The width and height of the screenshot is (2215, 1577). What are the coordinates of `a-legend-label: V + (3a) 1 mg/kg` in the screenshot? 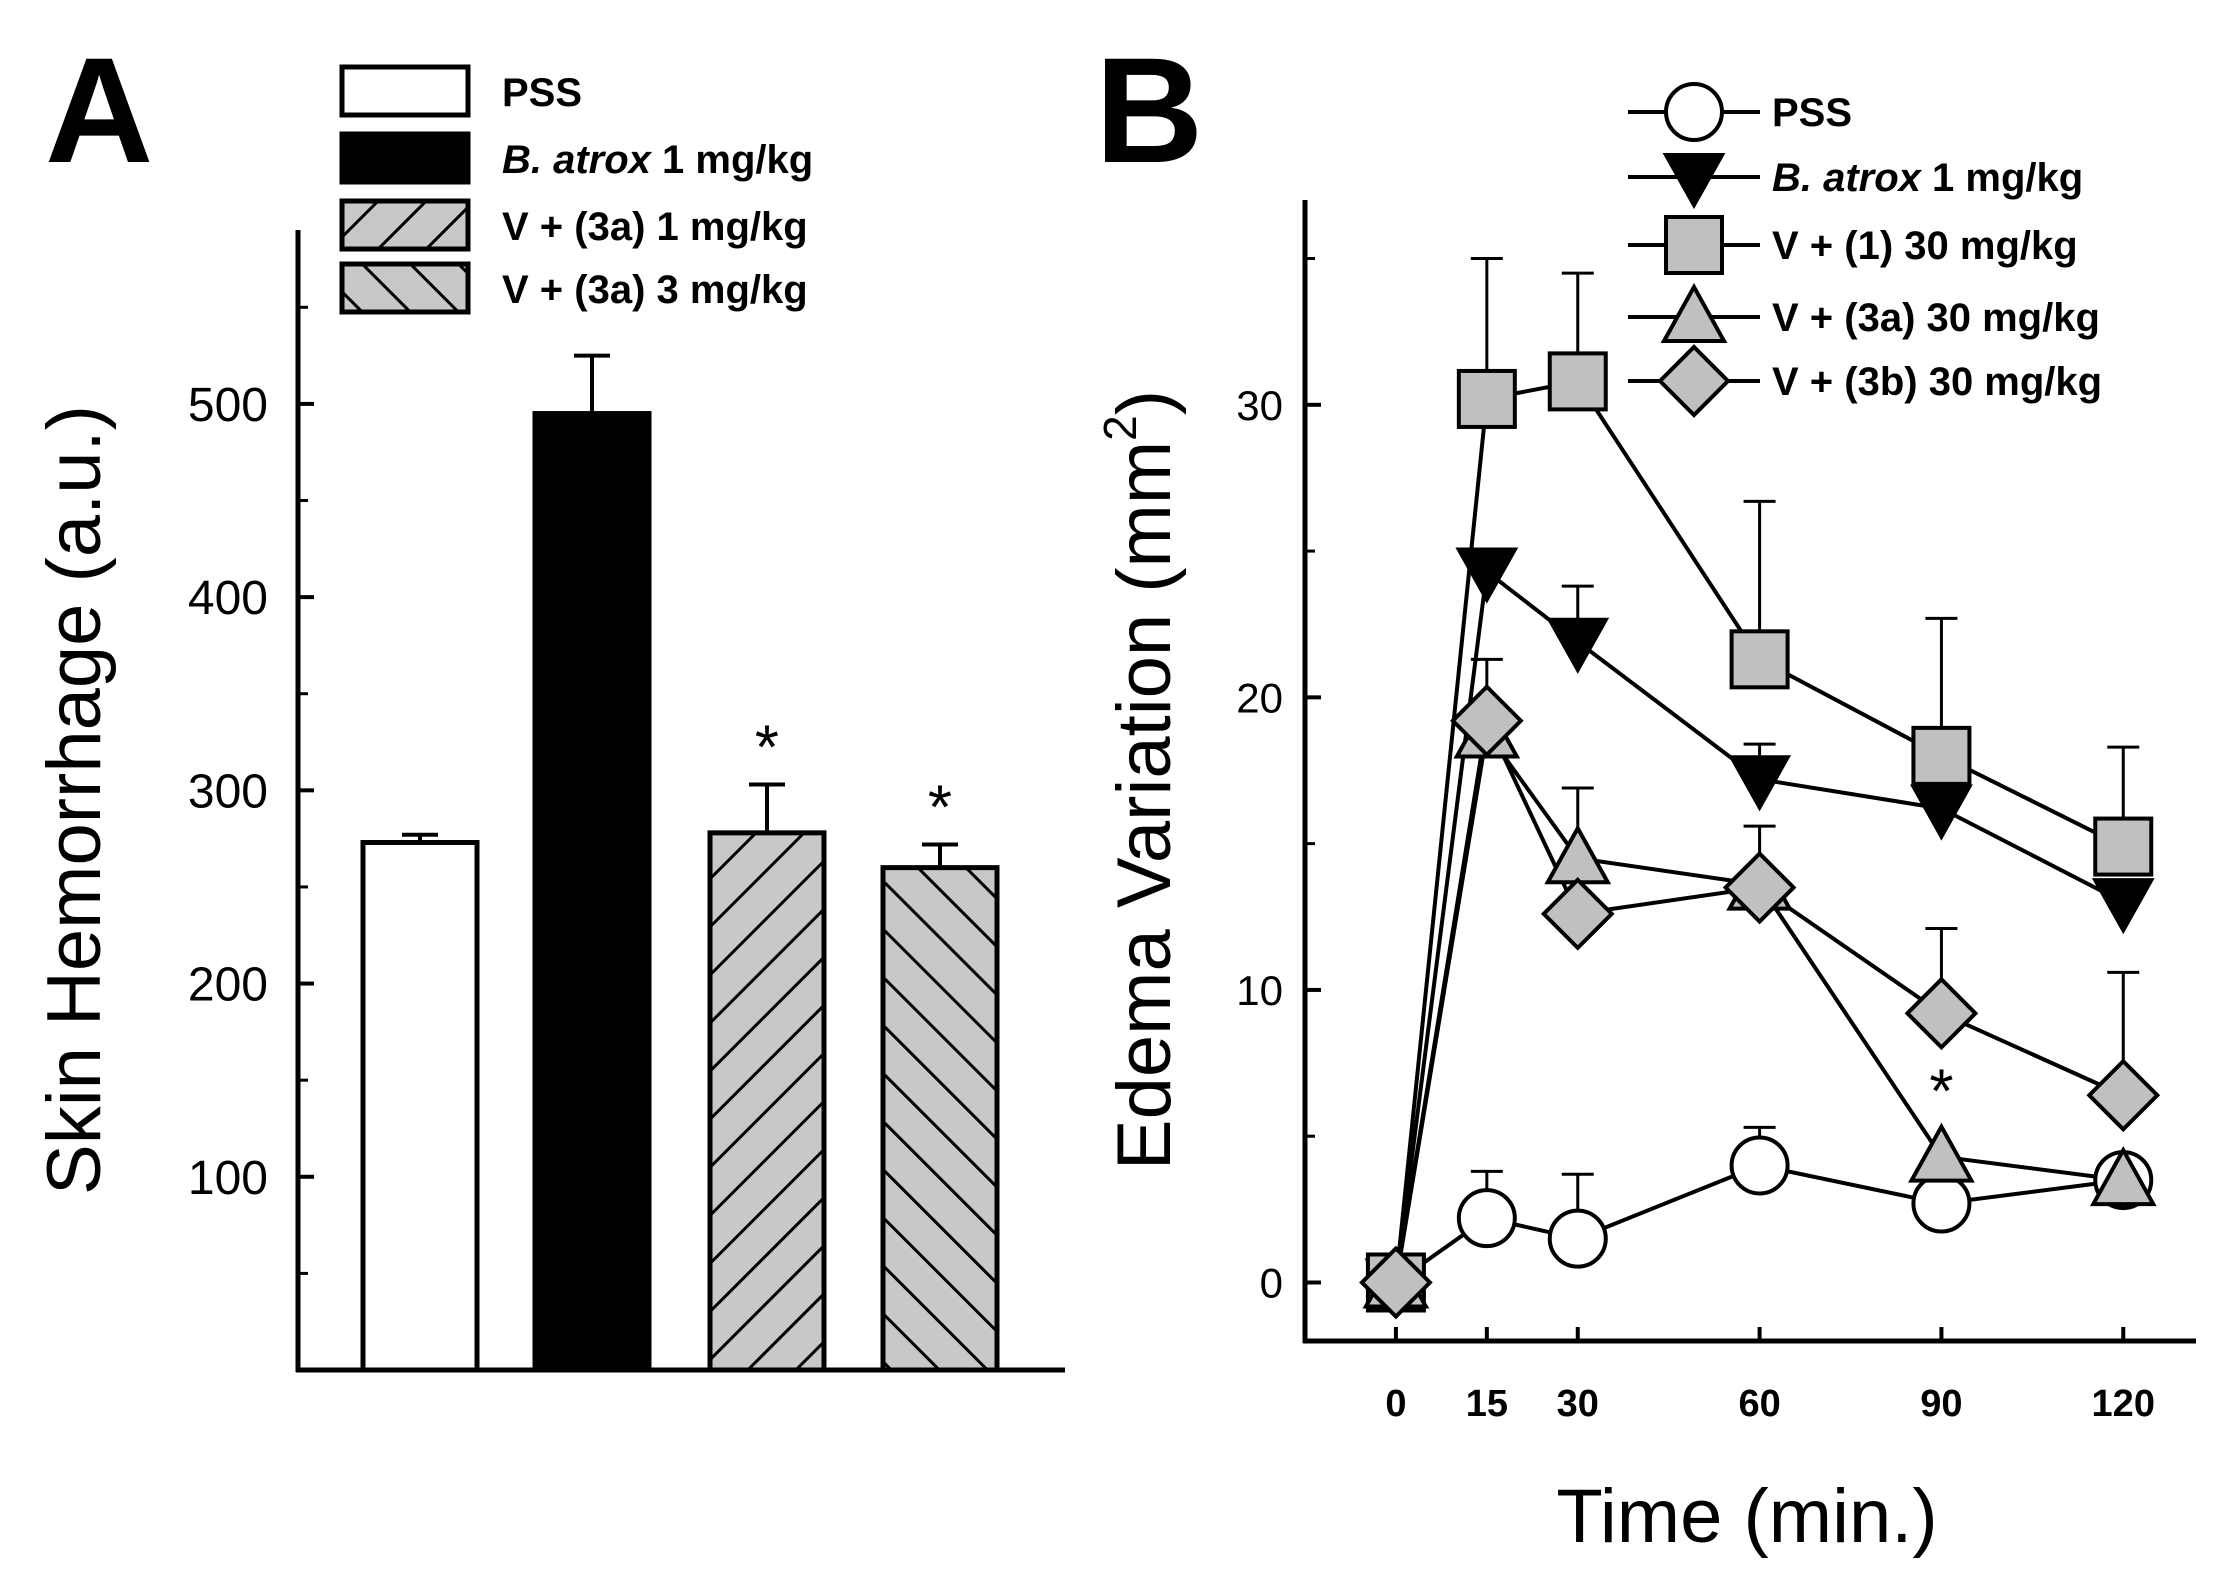 It's located at (655, 227).